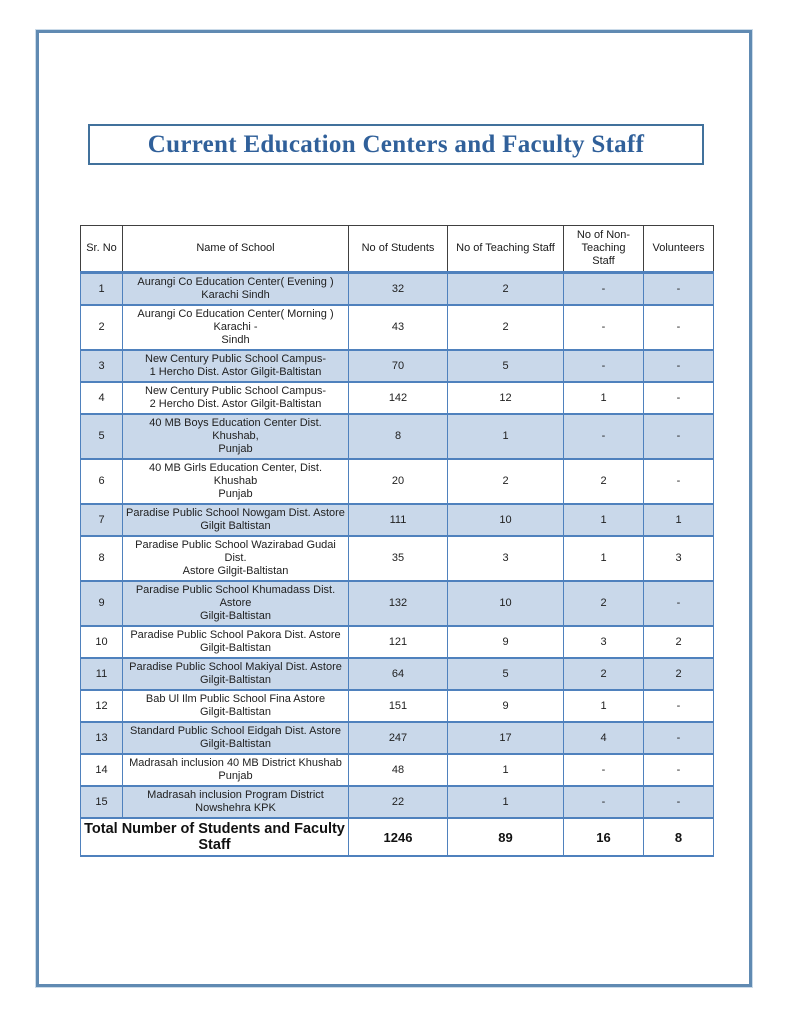 The width and height of the screenshot is (791, 1024). I want to click on total-non-teaching-staff: 16, so click(603, 837).